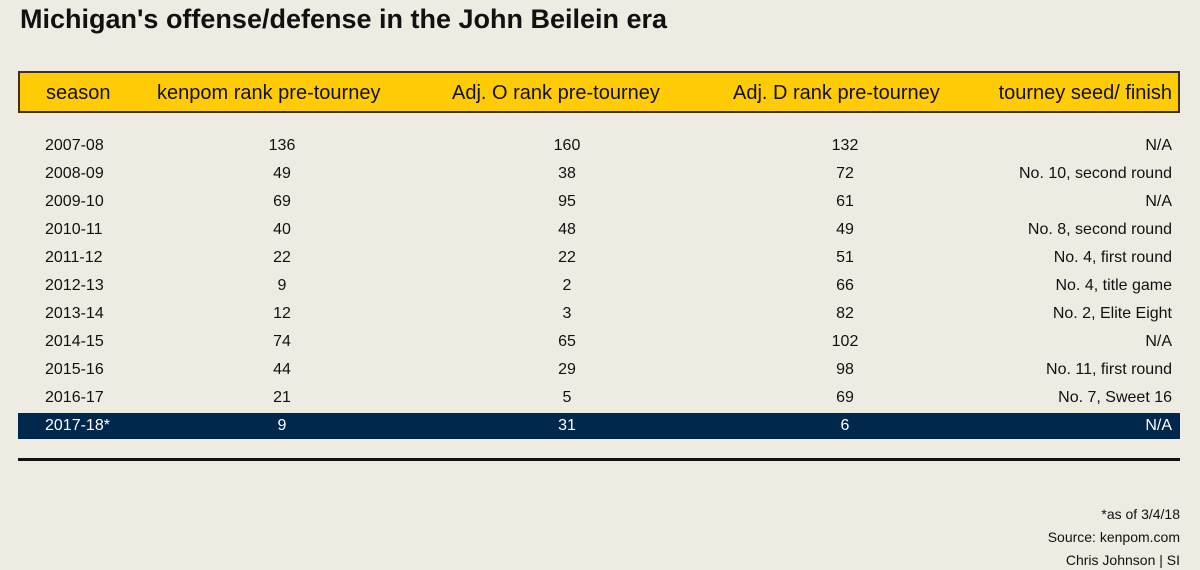 The image size is (1200, 570). I want to click on table-row: 2007-08 136 160 132 N/A, so click(608, 145).